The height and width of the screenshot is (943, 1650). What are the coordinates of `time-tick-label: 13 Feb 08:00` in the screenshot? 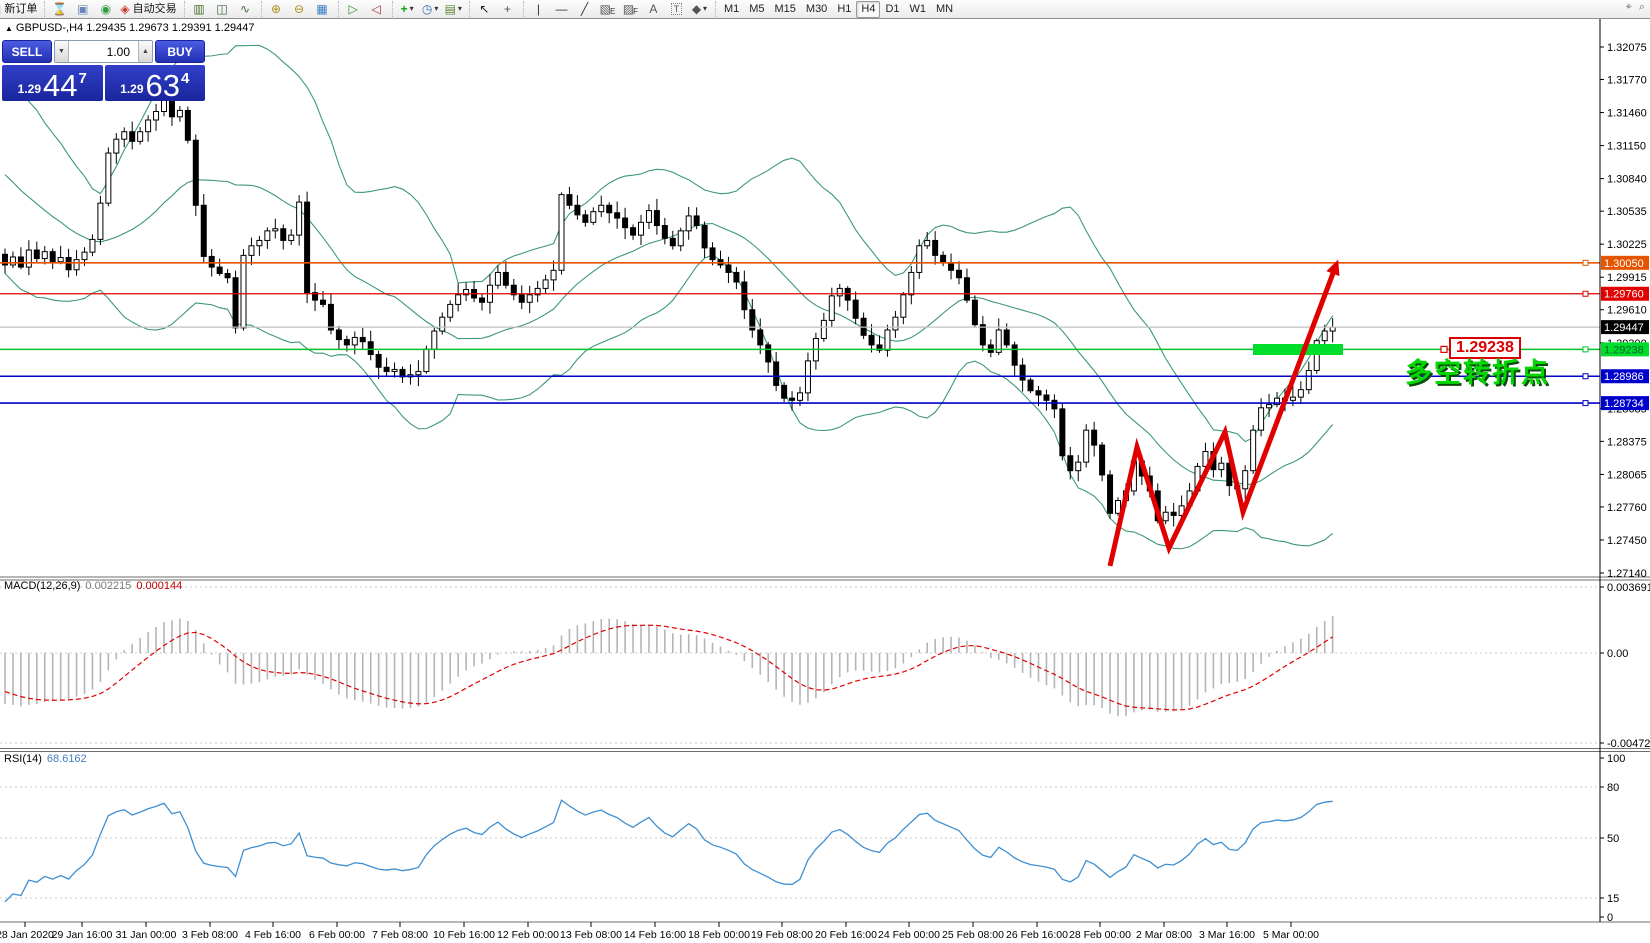 It's located at (591, 935).